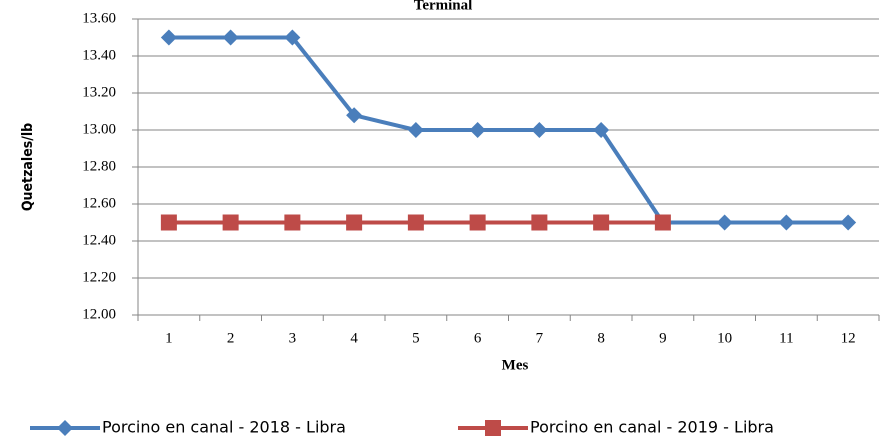 The image size is (881, 437). Describe the element at coordinates (99, 203) in the screenshot. I see `y-tick-label: 12.60` at that location.